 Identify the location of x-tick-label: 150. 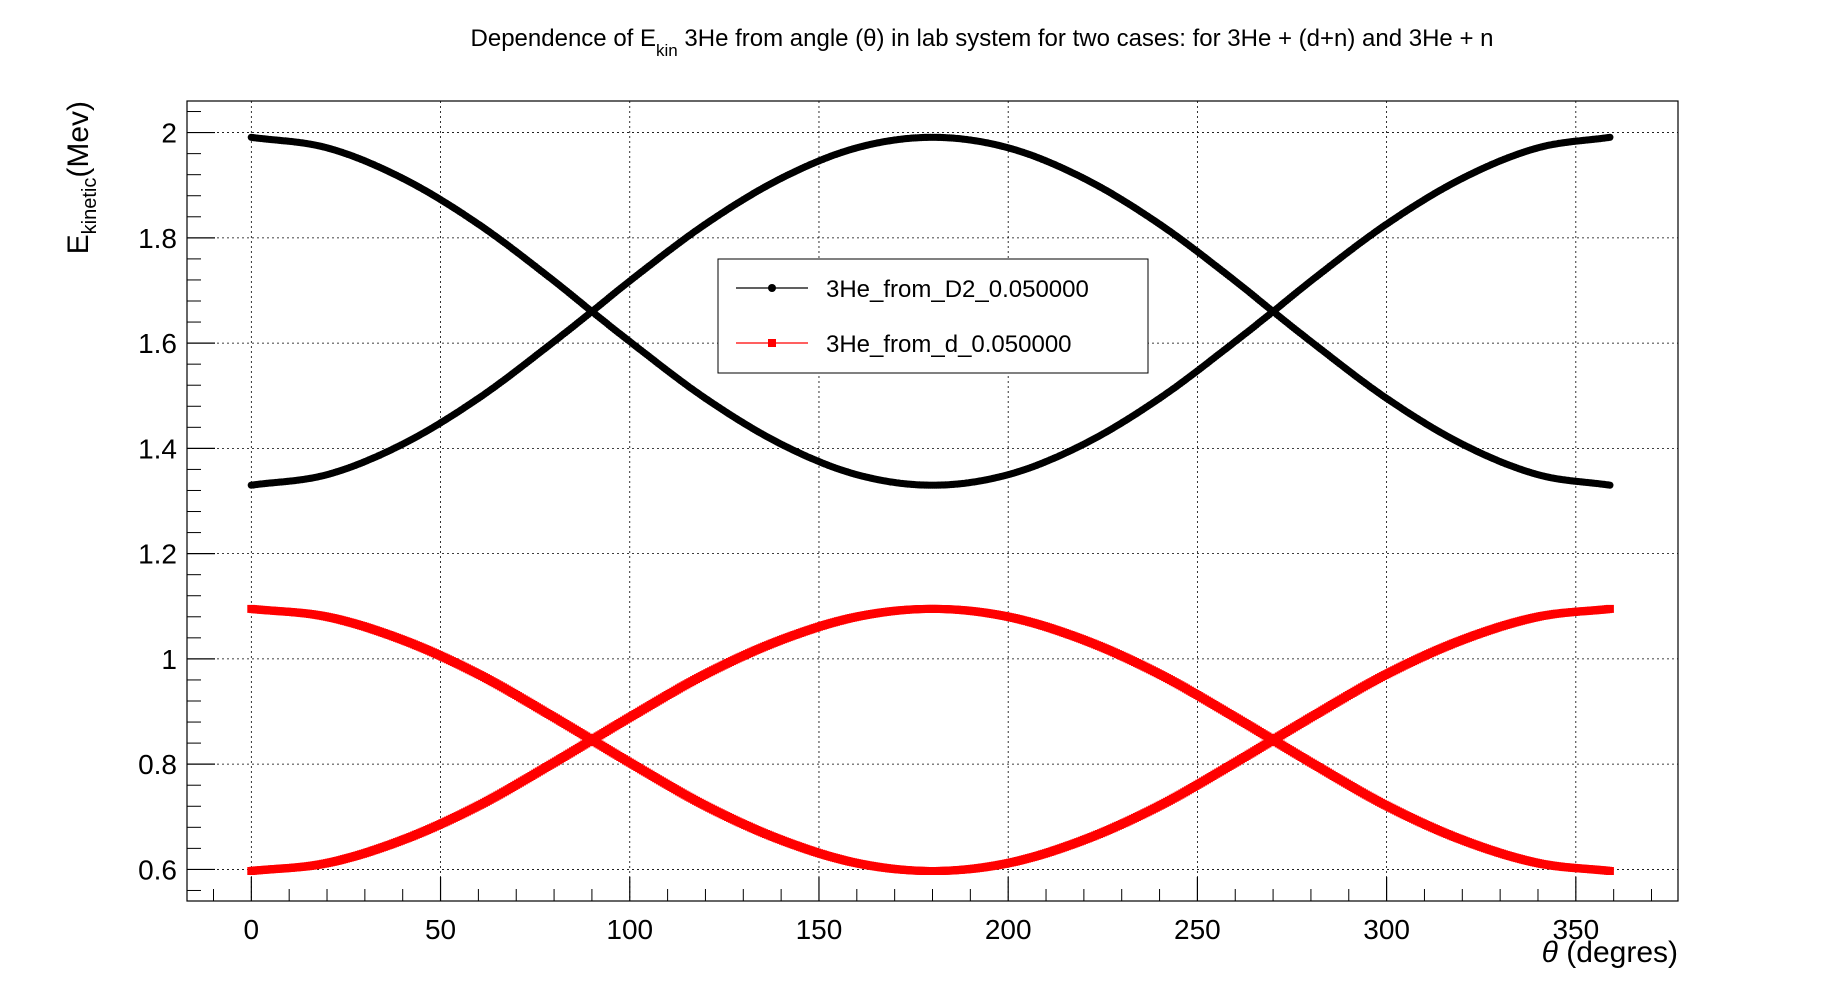
(819, 929).